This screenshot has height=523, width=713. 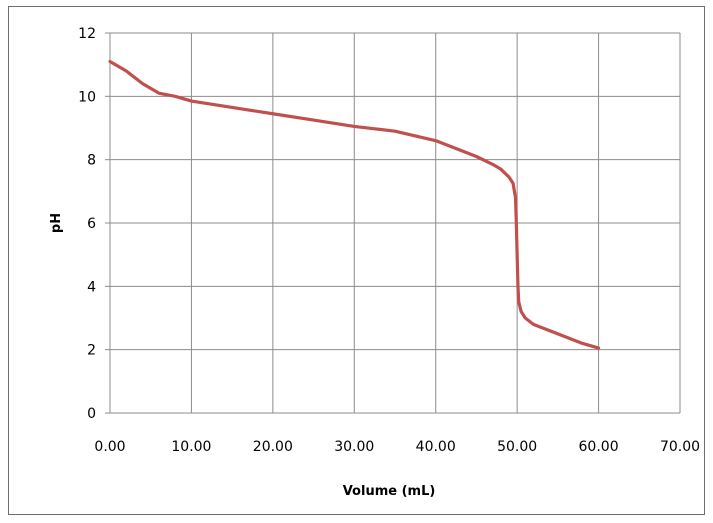 I want to click on x-tick-label: 50.00, so click(x=517, y=447).